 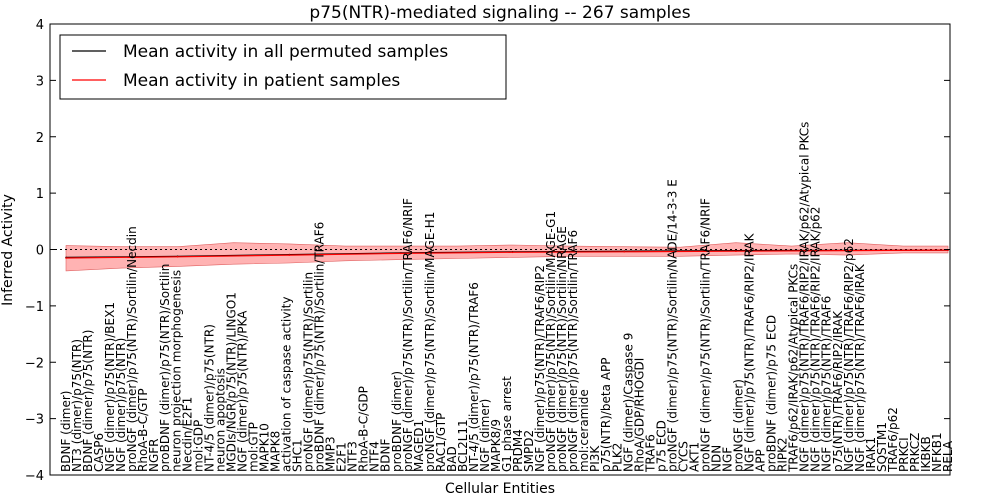 What do you see at coordinates (309, 372) in the screenshot?
I see `x-category-label: proNGF (dimer)/p75(NTR)/Sortilin` at bounding box center [309, 372].